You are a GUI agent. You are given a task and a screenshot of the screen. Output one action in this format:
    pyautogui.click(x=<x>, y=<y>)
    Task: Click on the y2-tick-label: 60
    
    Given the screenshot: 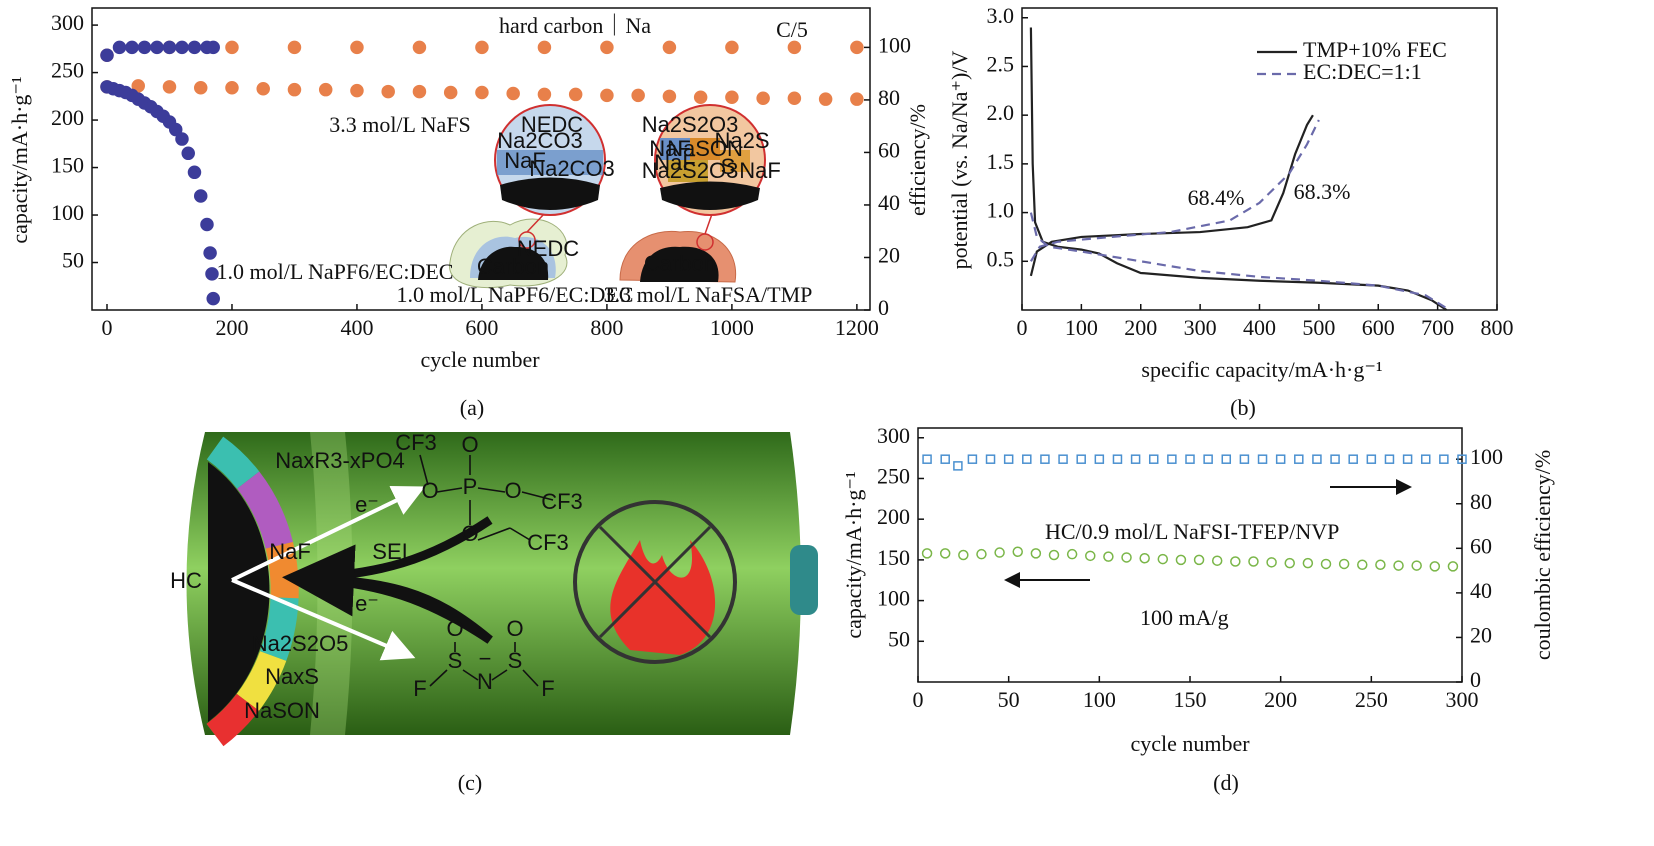 What is the action you would take?
    pyautogui.click(x=889, y=149)
    